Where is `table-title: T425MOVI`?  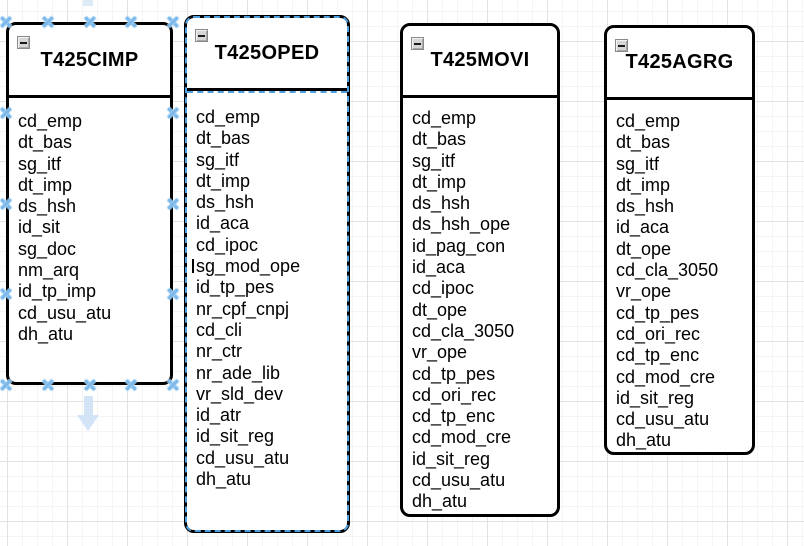 table-title: T425MOVI is located at coordinates (480, 60).